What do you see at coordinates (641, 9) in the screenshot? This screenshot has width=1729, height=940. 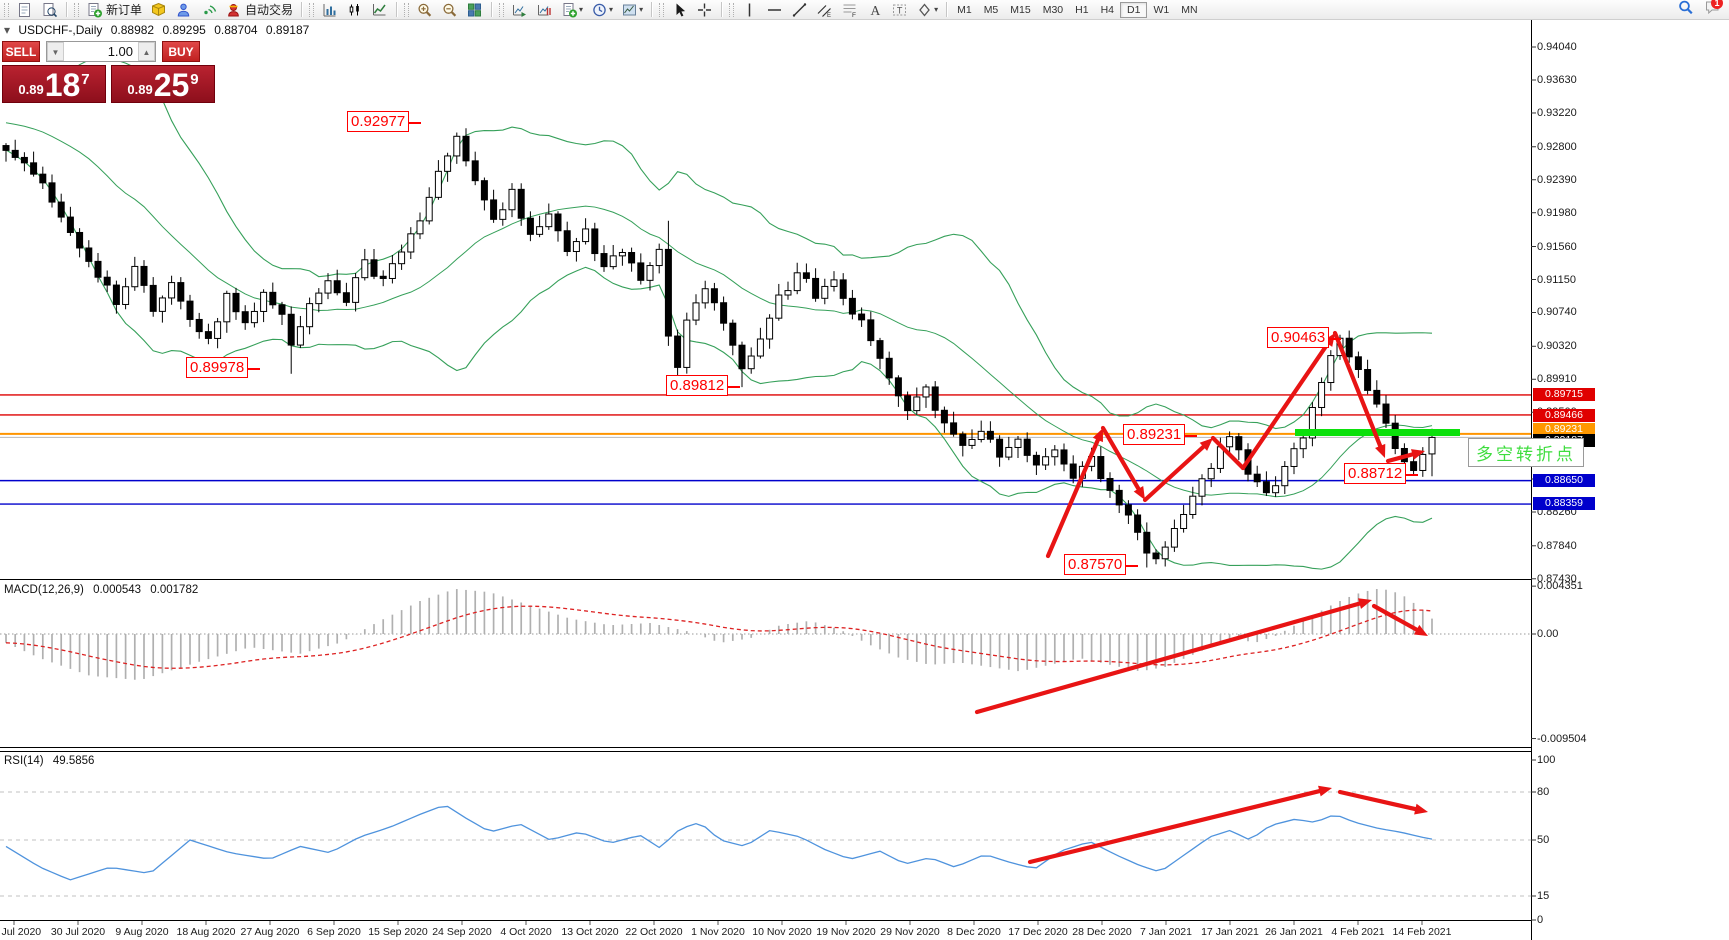 I see `templates-caret-icon: ▾` at bounding box center [641, 9].